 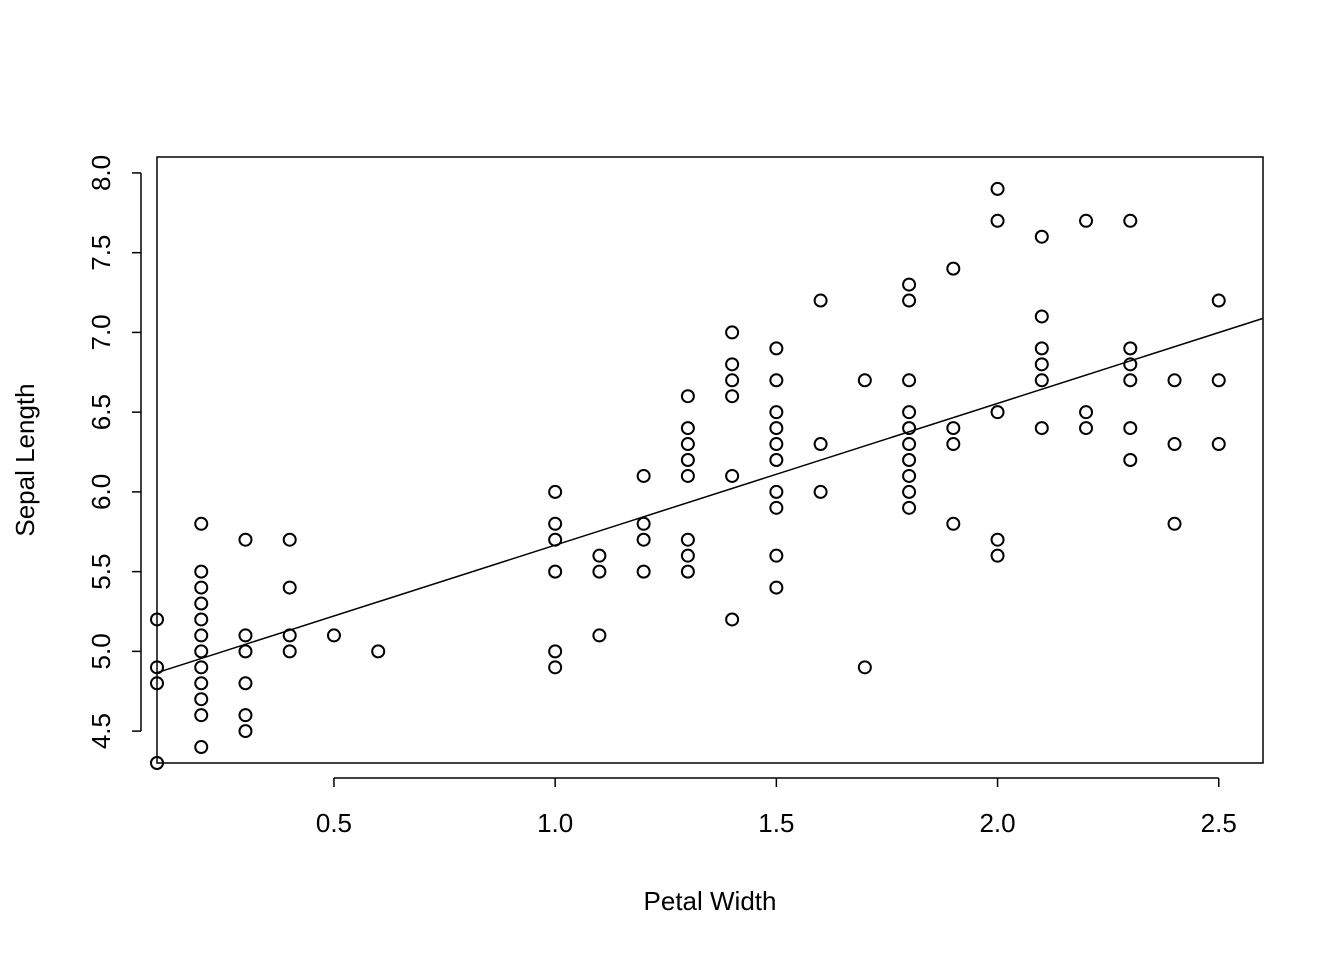 I want to click on y-tick-label: 8.0, so click(x=101, y=173).